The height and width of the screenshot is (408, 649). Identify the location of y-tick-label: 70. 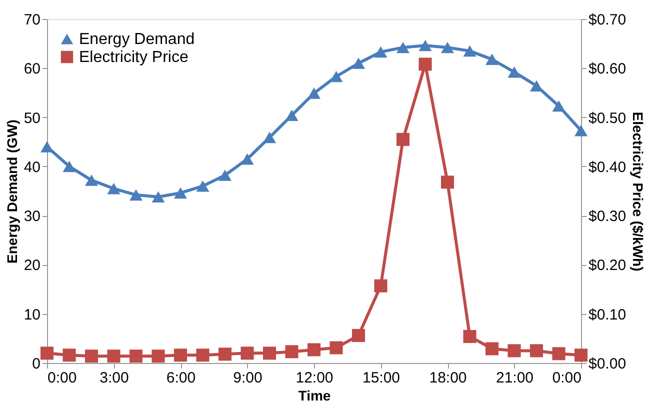
(32, 20).